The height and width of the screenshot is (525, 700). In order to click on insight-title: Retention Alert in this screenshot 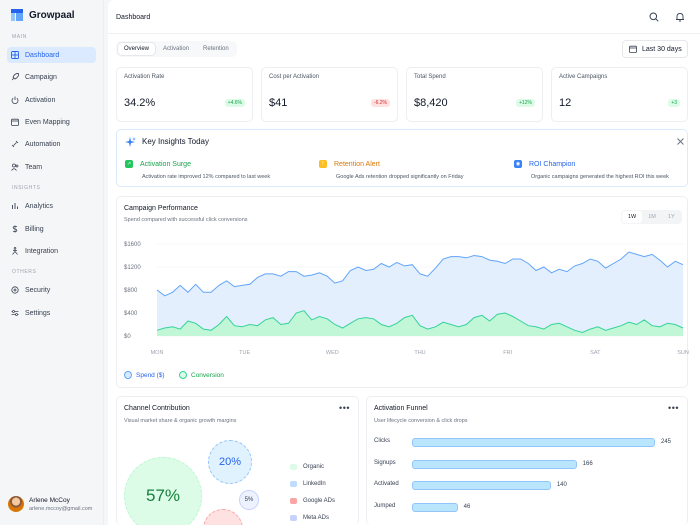, I will do `click(357, 164)`.